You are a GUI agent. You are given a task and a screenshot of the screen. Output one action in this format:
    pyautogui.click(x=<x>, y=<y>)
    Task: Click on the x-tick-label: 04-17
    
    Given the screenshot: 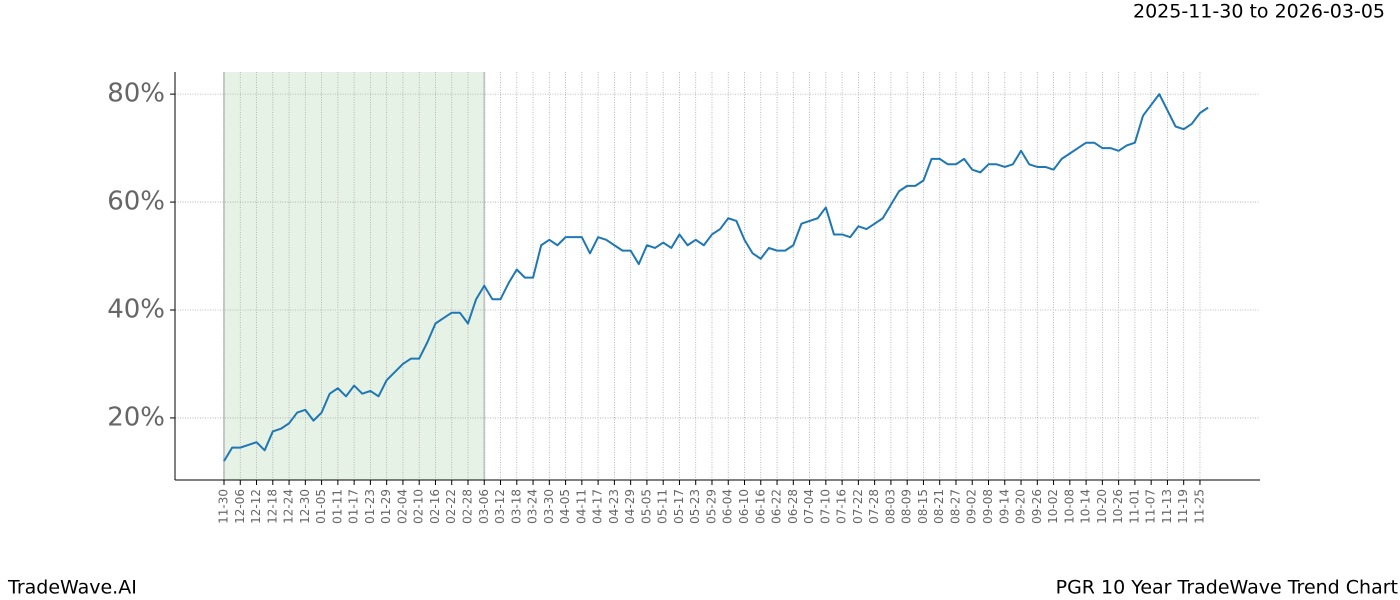 What is the action you would take?
    pyautogui.click(x=598, y=506)
    